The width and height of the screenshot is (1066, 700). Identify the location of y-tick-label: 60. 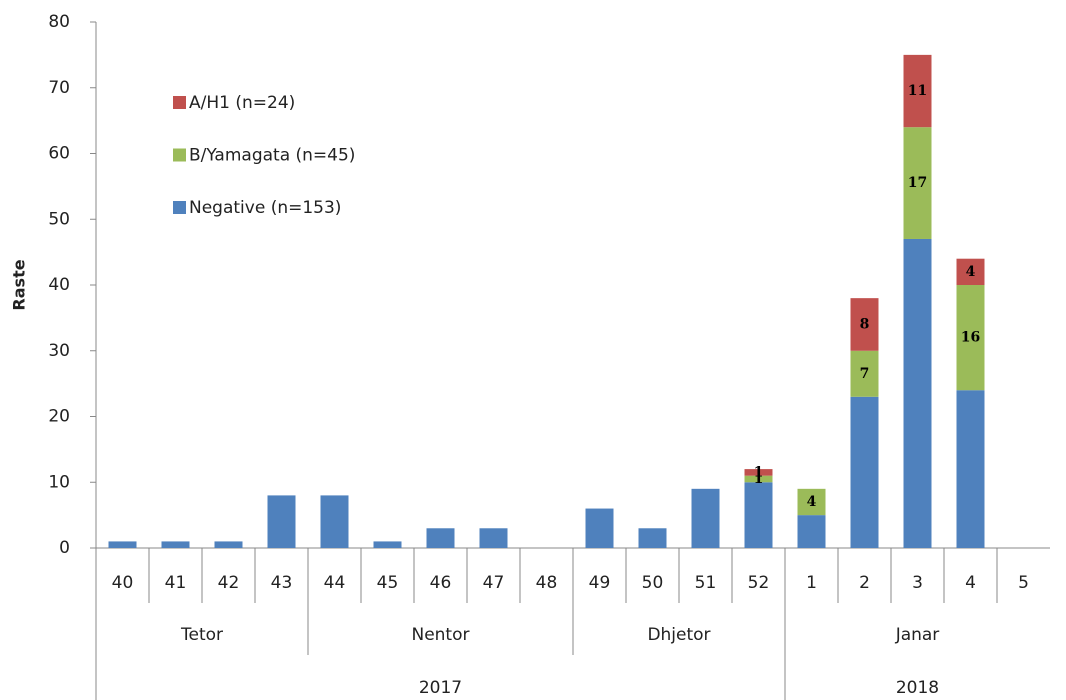
(59, 154).